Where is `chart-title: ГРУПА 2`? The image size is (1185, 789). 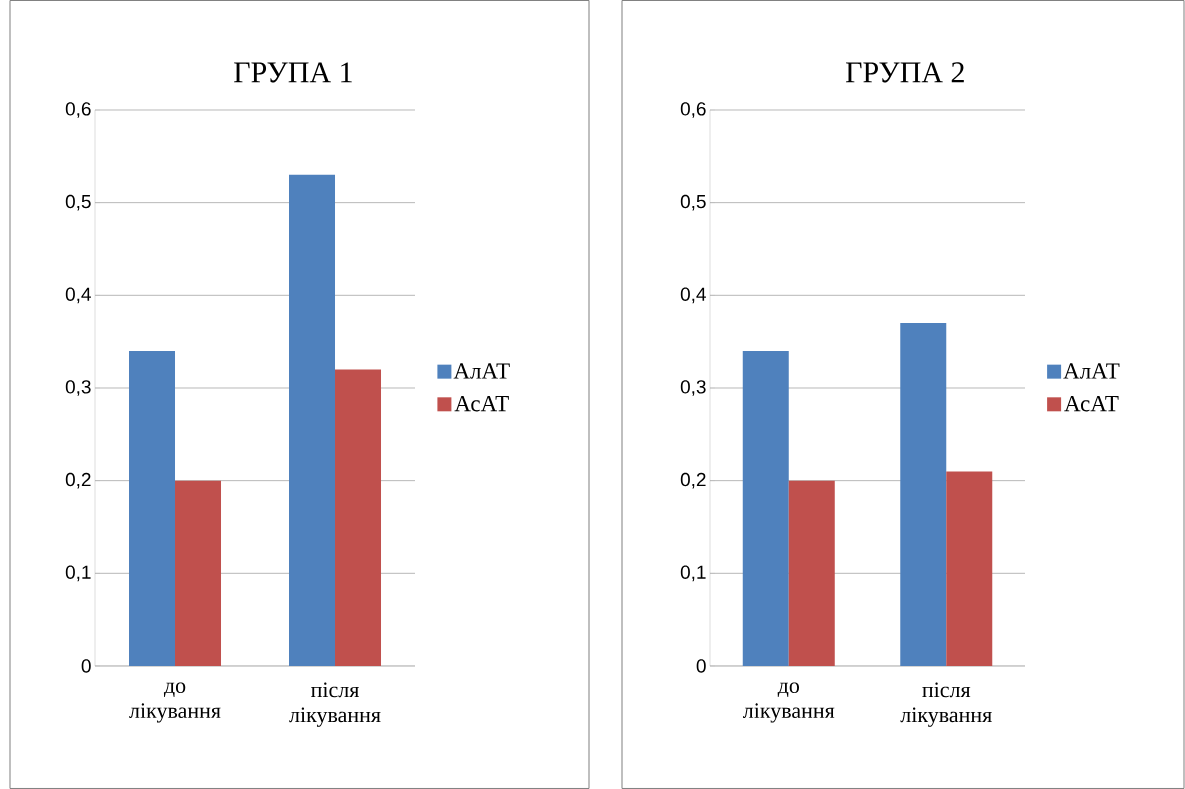
chart-title: ГРУПА 2 is located at coordinates (905, 72).